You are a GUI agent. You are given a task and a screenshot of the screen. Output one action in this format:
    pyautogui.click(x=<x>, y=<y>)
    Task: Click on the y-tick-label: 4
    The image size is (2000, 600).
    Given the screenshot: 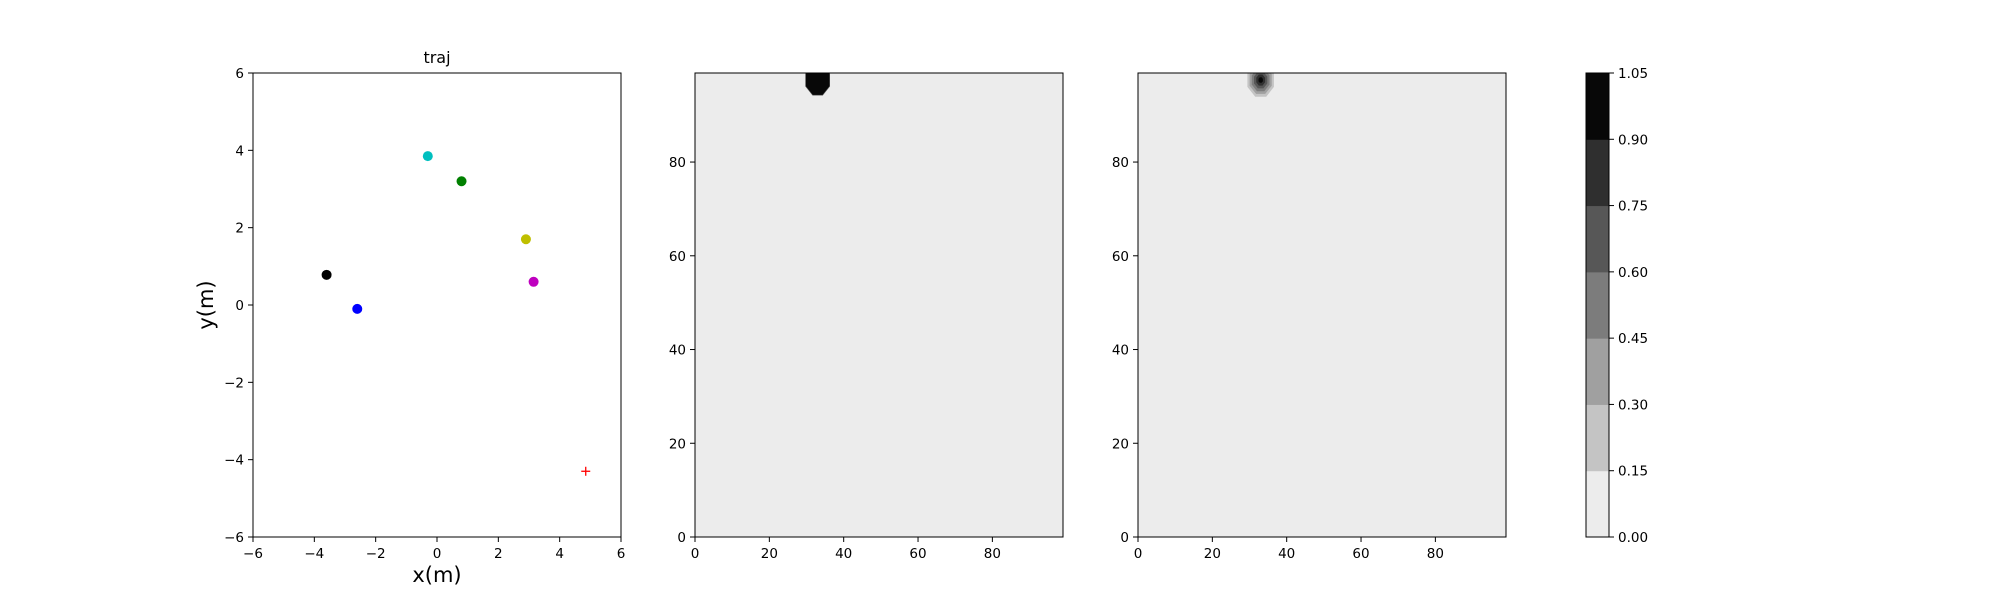 What is the action you would take?
    pyautogui.click(x=239, y=151)
    